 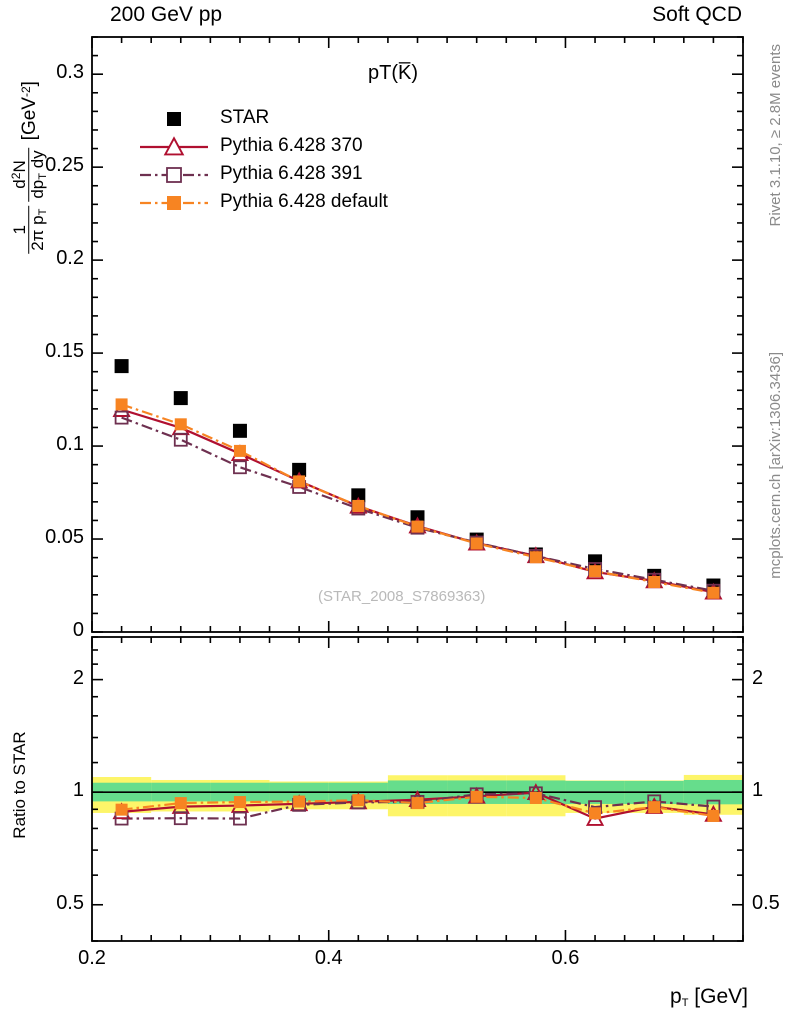 What do you see at coordinates (64, 537) in the screenshot?
I see `main-y-tick-label: 0.05` at bounding box center [64, 537].